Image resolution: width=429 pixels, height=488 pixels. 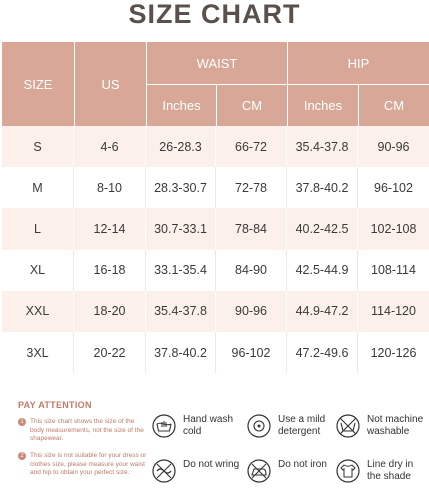 I want to click on no-machine-wash-icon, so click(x=348, y=426).